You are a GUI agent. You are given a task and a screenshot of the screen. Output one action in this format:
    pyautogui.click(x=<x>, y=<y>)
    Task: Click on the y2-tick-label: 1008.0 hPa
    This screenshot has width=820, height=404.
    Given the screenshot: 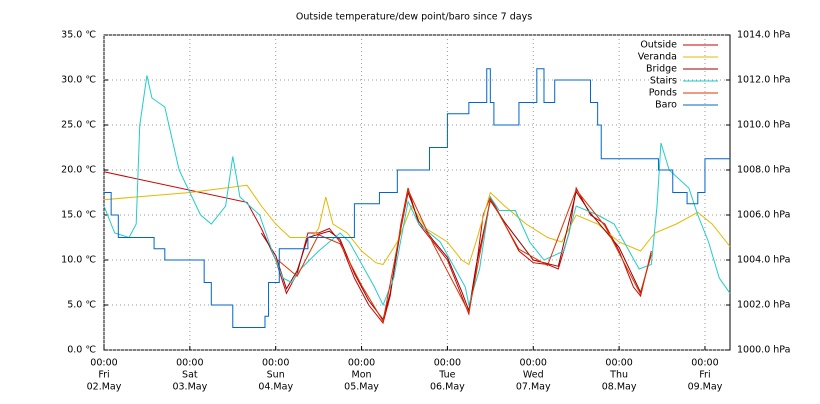 What is the action you would take?
    pyautogui.click(x=763, y=170)
    